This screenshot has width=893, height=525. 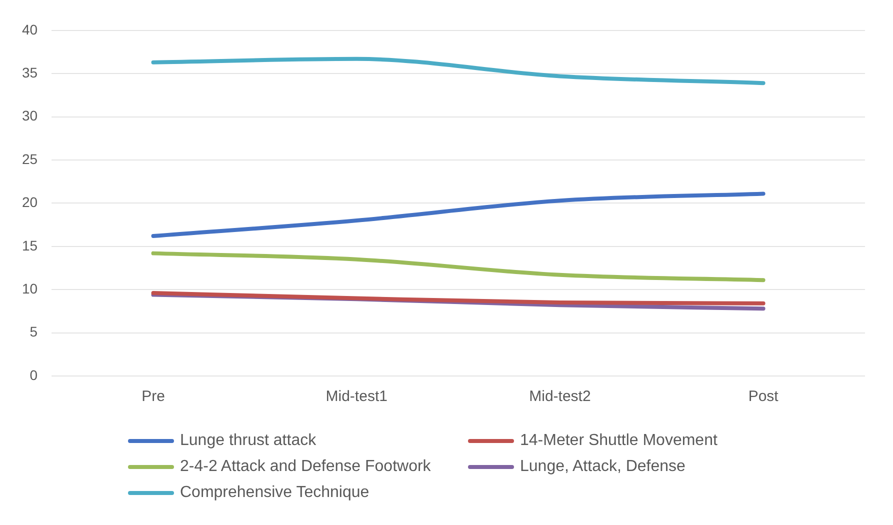 What do you see at coordinates (30, 288) in the screenshot?
I see `y-tick-label: 10` at bounding box center [30, 288].